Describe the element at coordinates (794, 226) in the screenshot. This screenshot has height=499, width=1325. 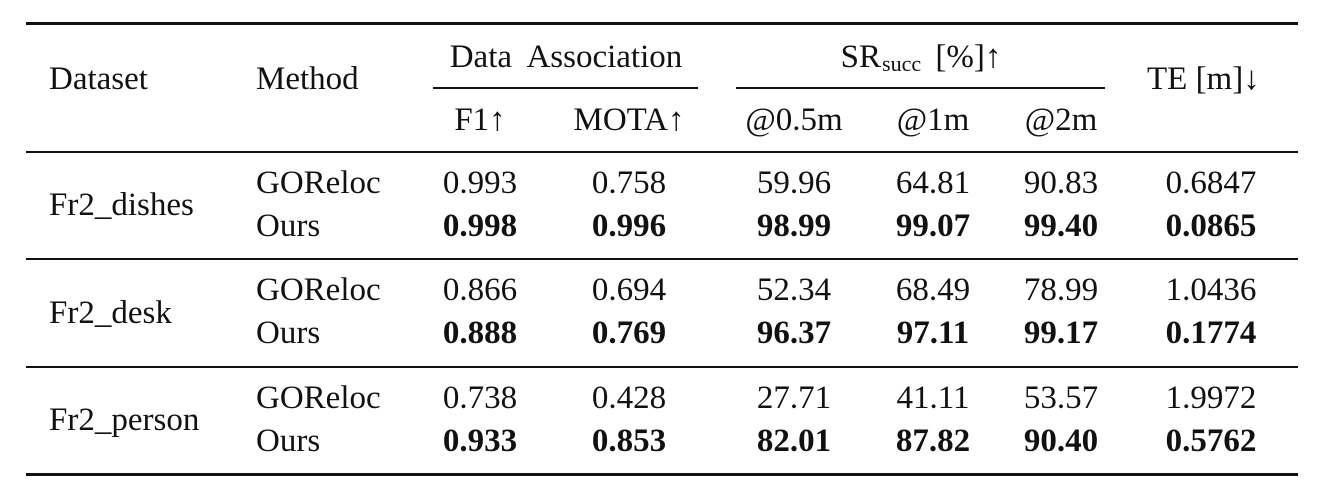
I see `cell-sr05: 98.99` at that location.